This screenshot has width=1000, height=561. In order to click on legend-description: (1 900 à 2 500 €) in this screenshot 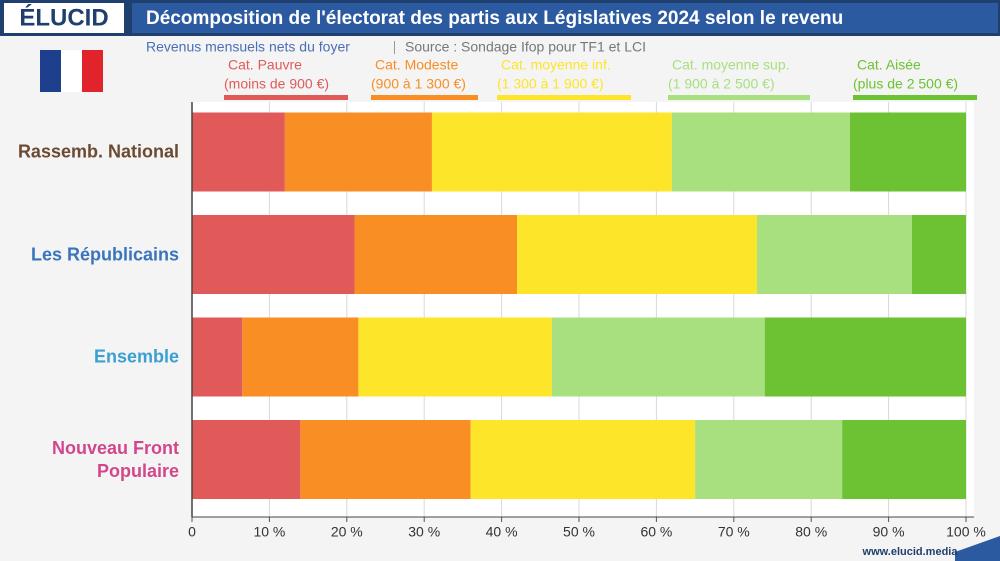, I will do `click(721, 84)`.